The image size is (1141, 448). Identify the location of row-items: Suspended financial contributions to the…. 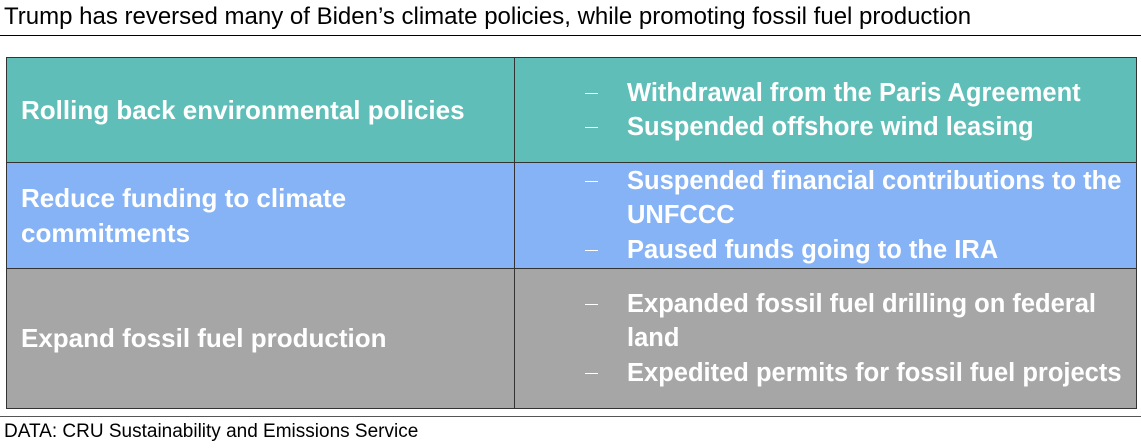
(825, 215).